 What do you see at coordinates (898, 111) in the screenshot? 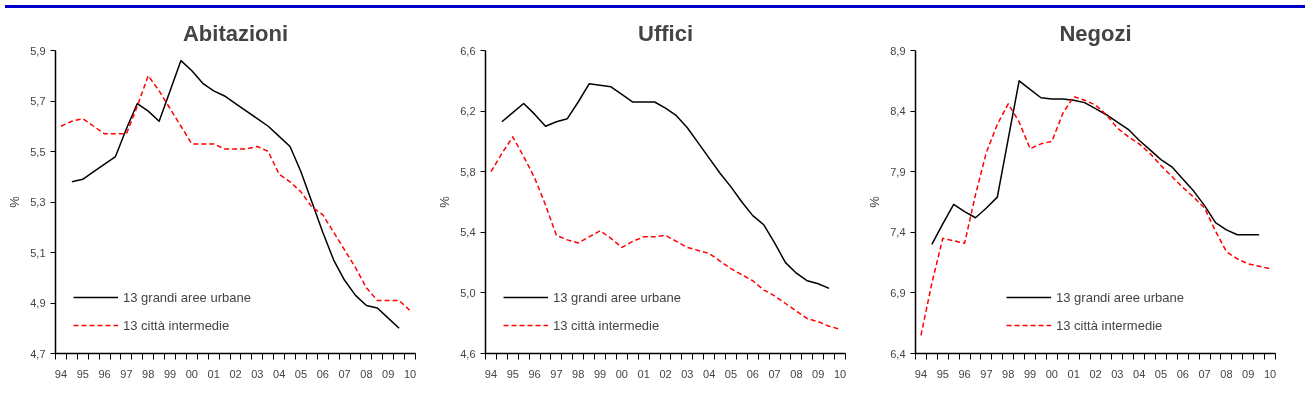
I see `y-tick-label: 8,4` at bounding box center [898, 111].